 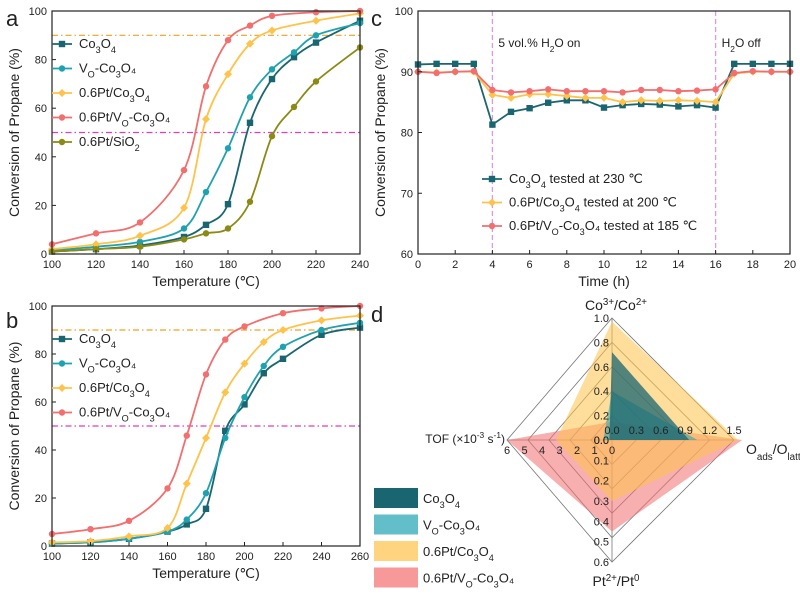 I want to click on y-tick-label: 90, so click(x=407, y=73).